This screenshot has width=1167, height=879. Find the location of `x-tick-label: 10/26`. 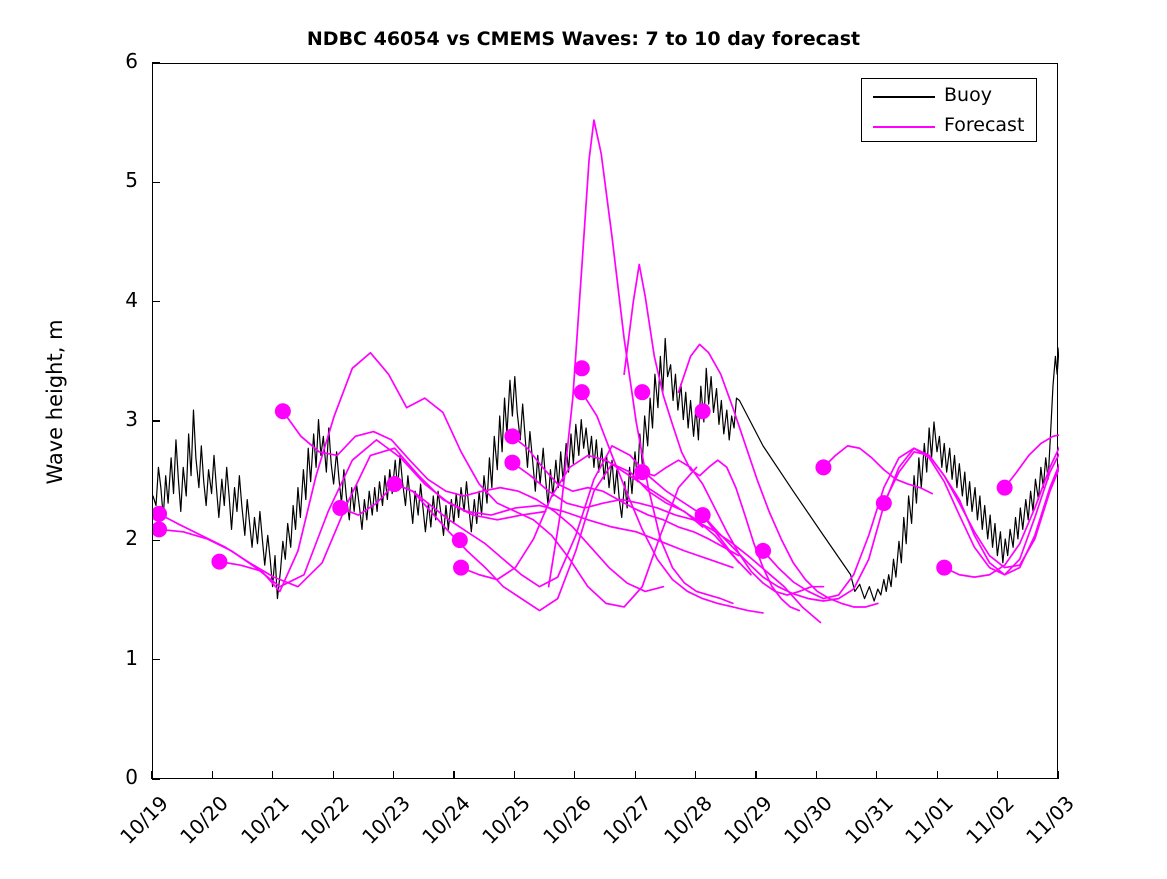

x-tick-label: 10/26 is located at coordinates (567, 820).